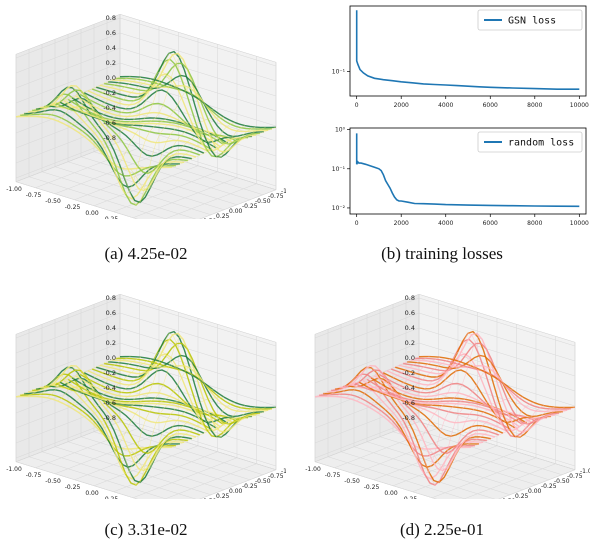 Image resolution: width=595 pixels, height=548 pixels. I want to click on x-tick-label: -0.25, so click(372, 487).